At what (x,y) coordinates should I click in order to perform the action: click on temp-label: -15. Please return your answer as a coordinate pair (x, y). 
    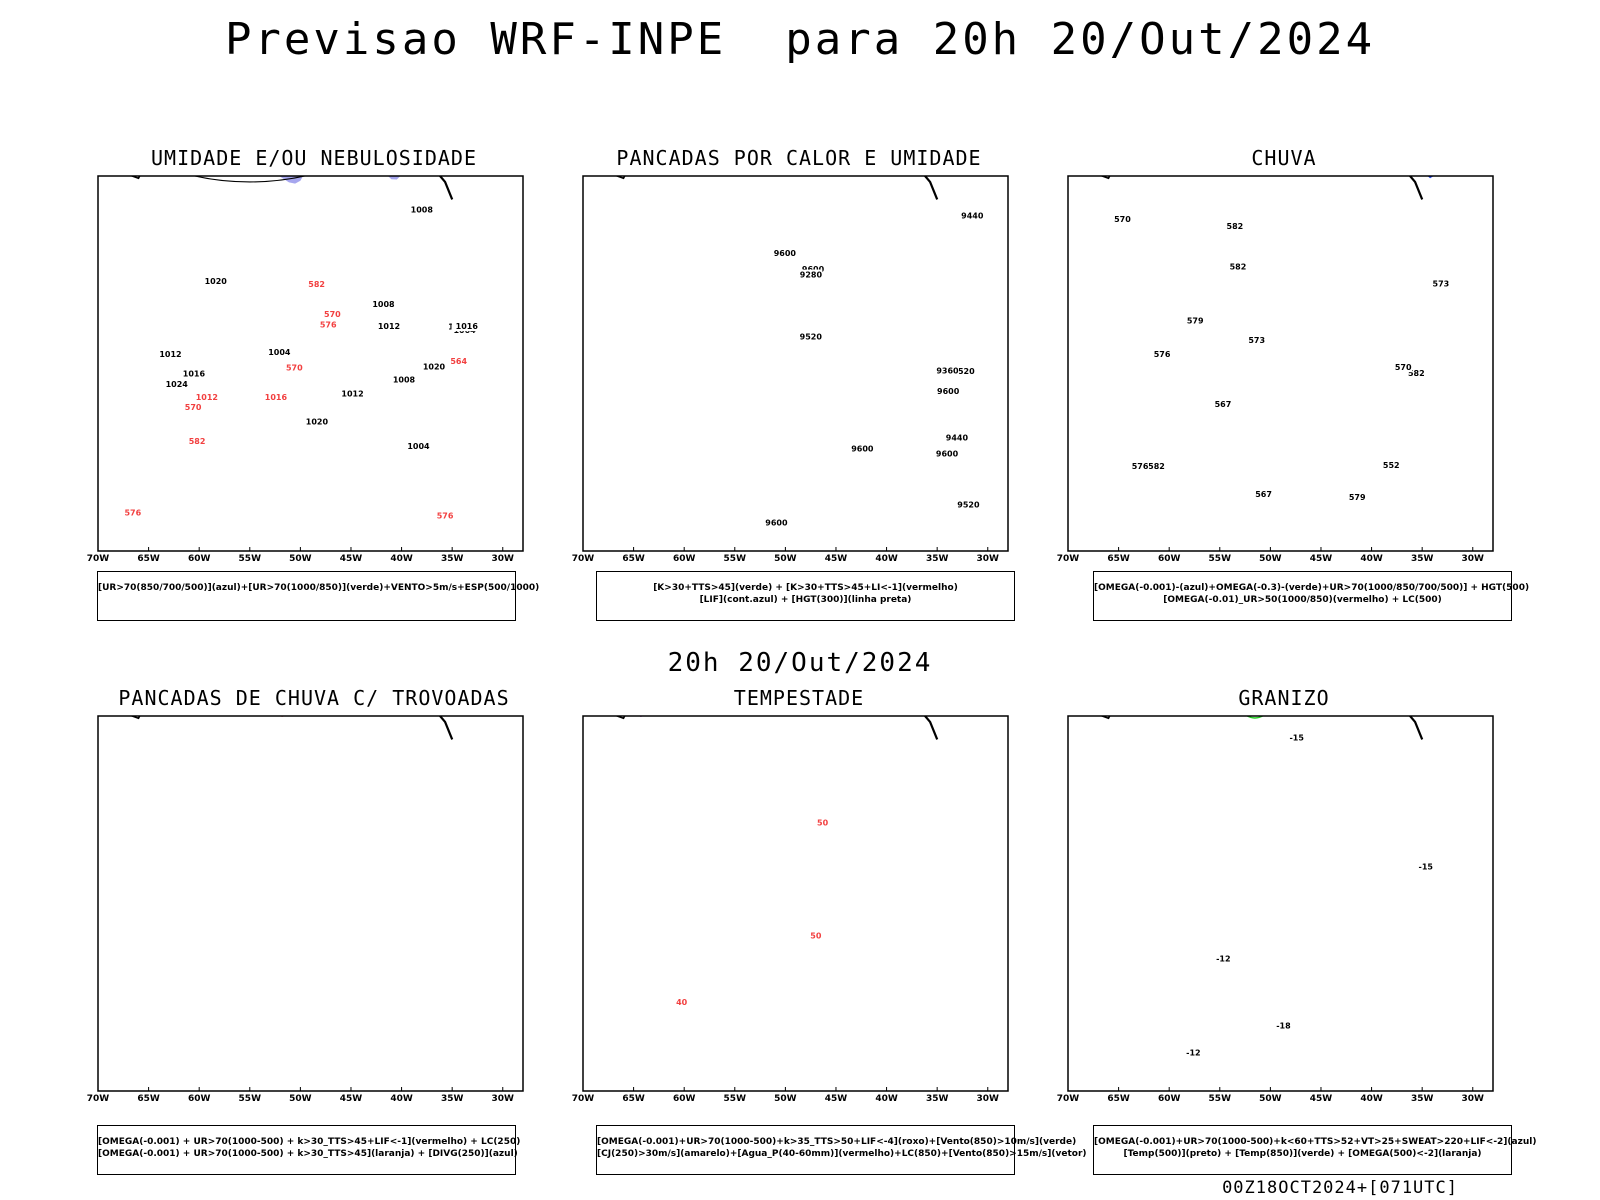
    Looking at the image, I should click on (1426, 867).